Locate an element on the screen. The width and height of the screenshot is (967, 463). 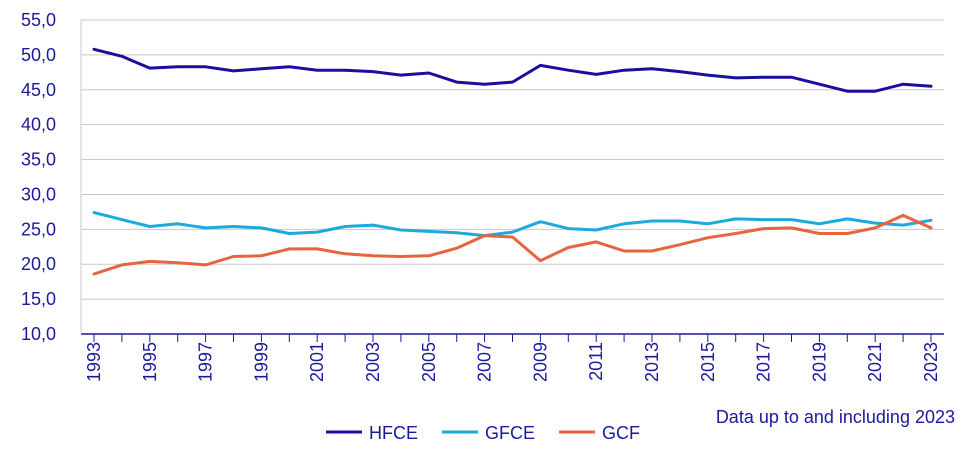
y-tick-label: 45,0 is located at coordinates (38, 90).